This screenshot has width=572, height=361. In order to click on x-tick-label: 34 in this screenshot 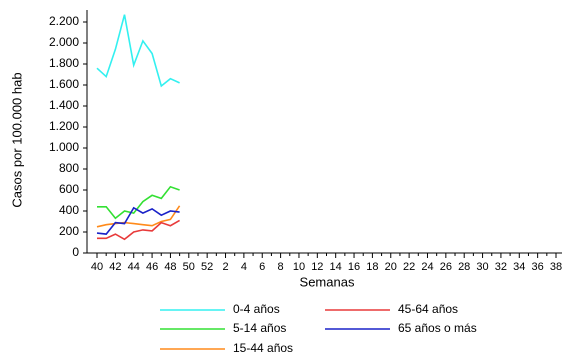, I will do `click(519, 267)`.